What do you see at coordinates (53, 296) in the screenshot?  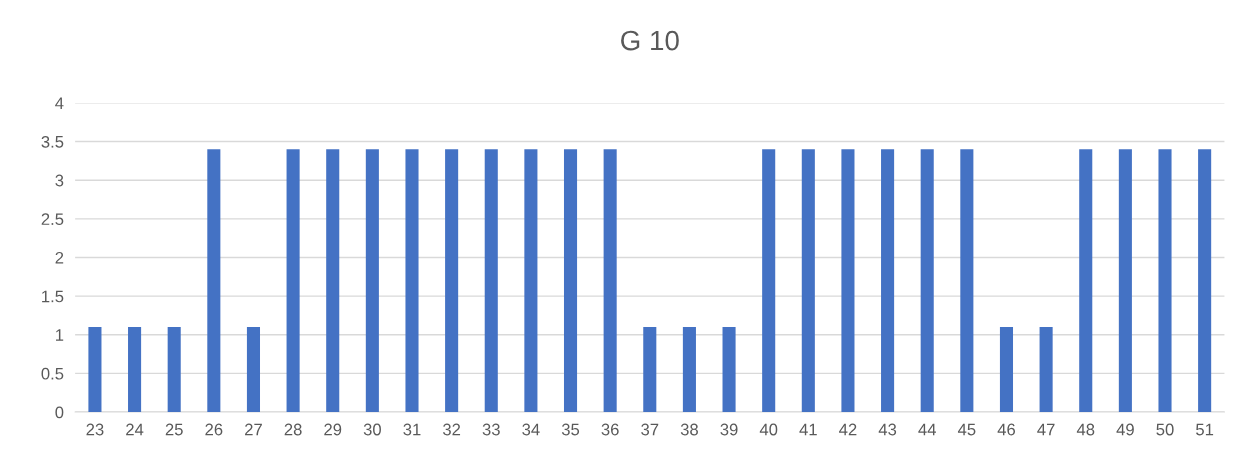 I see `y-tick-label: 1.5` at bounding box center [53, 296].